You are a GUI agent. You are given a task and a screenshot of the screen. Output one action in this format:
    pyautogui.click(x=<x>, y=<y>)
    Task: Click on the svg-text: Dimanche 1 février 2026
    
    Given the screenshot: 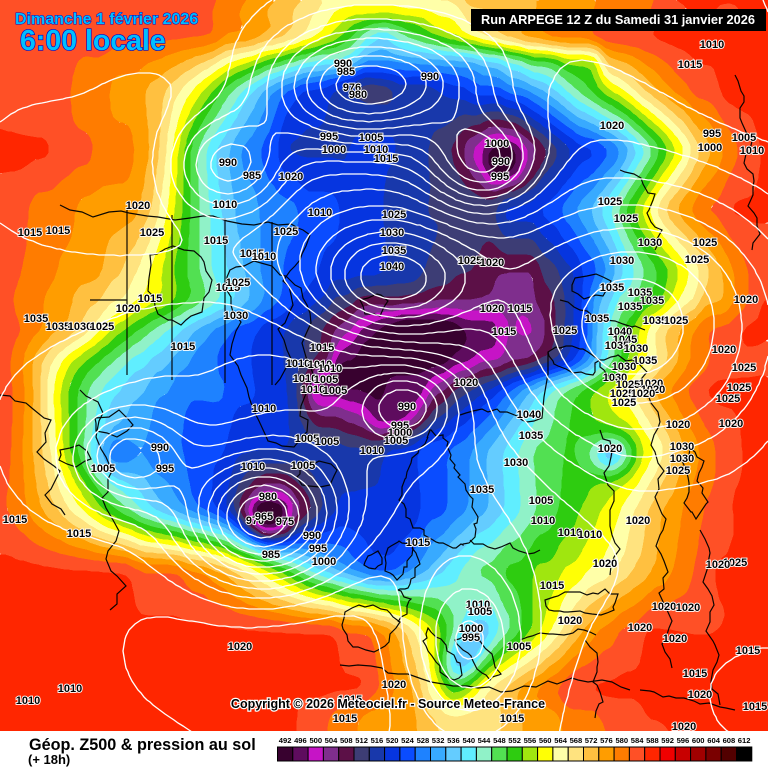 What is the action you would take?
    pyautogui.click(x=106, y=19)
    